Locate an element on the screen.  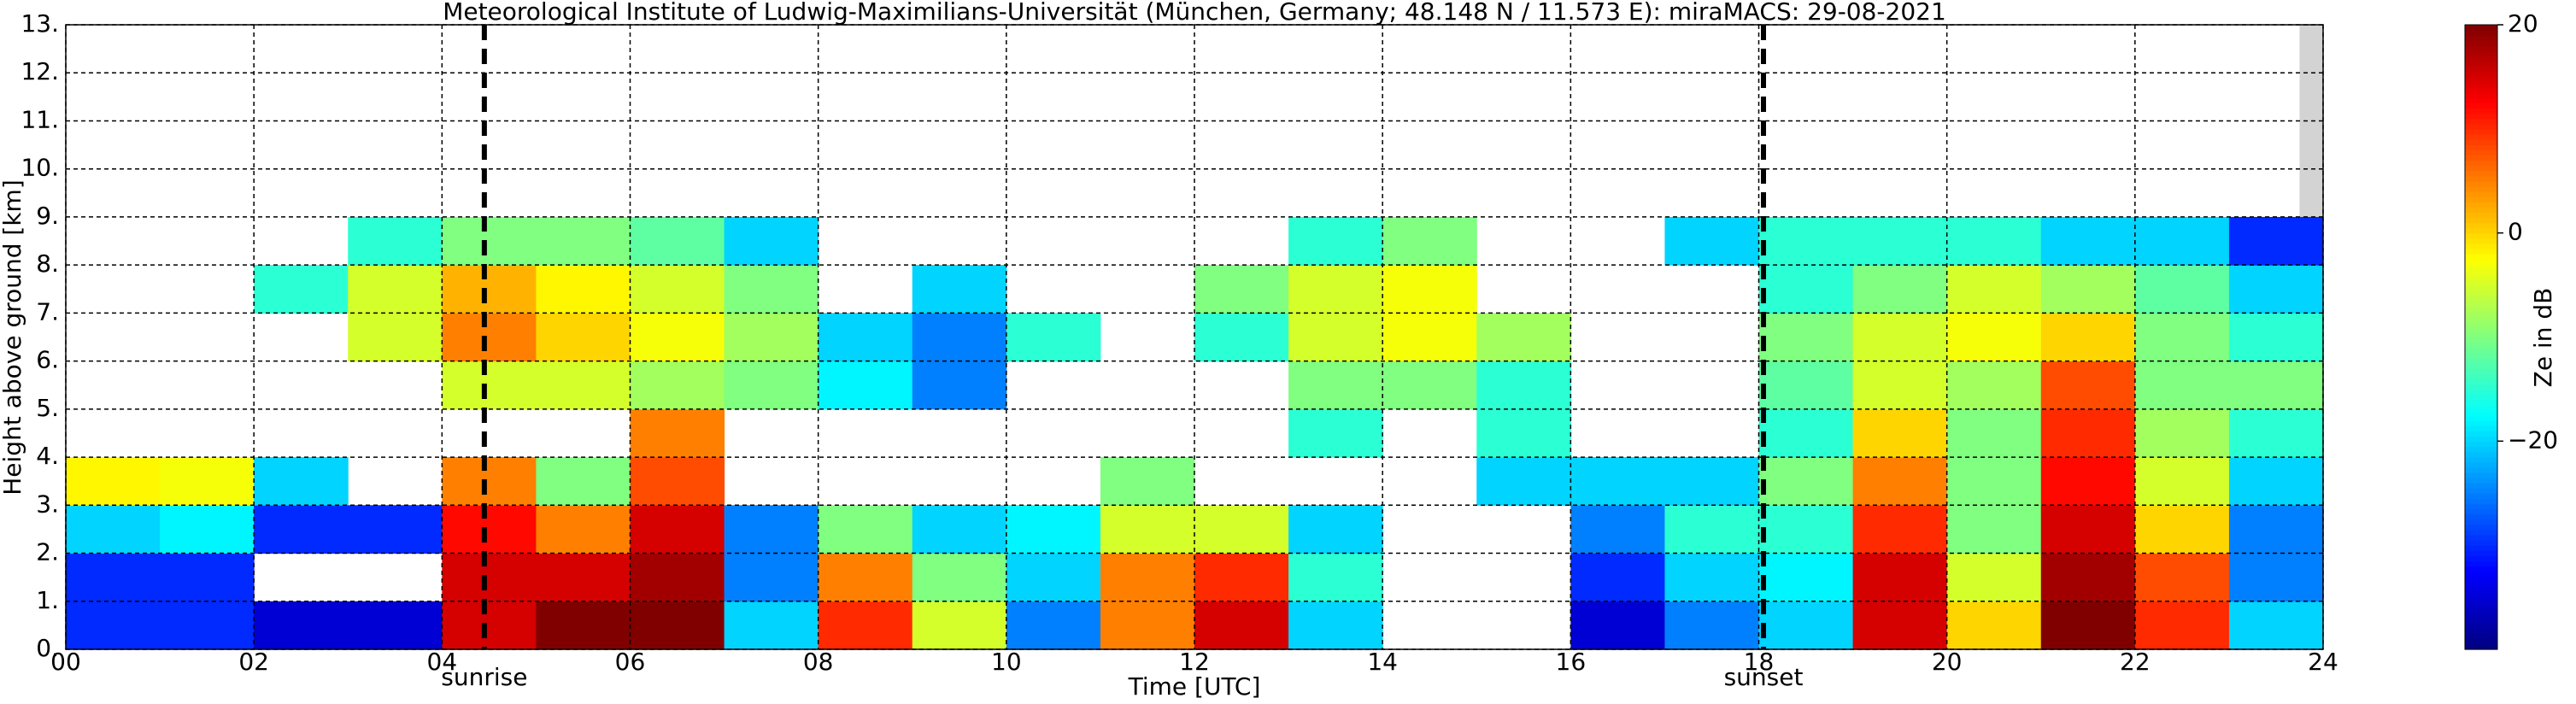
colorbar-frame is located at coordinates (2481, 337).